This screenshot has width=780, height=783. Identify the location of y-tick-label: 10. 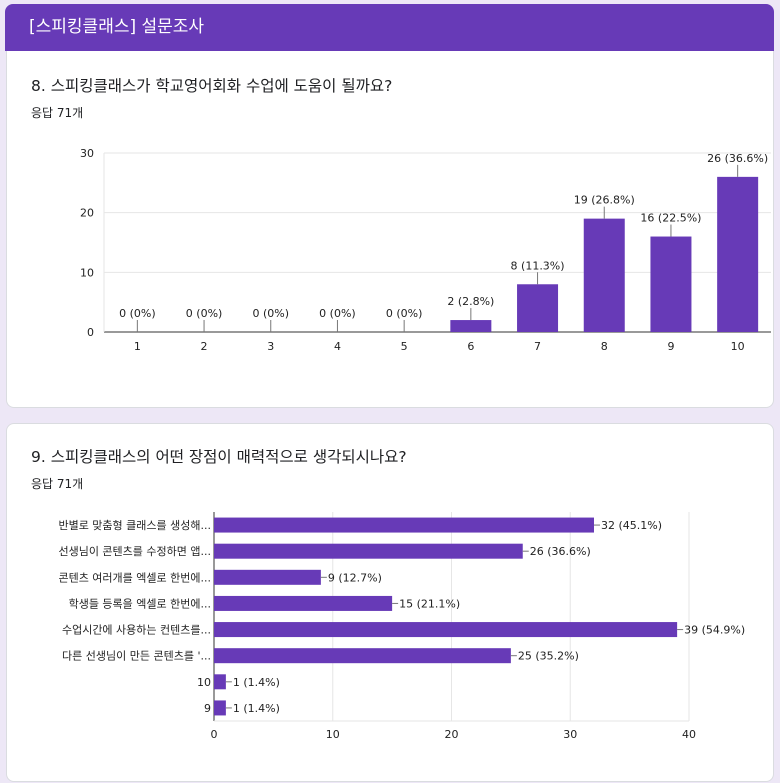
(87, 272).